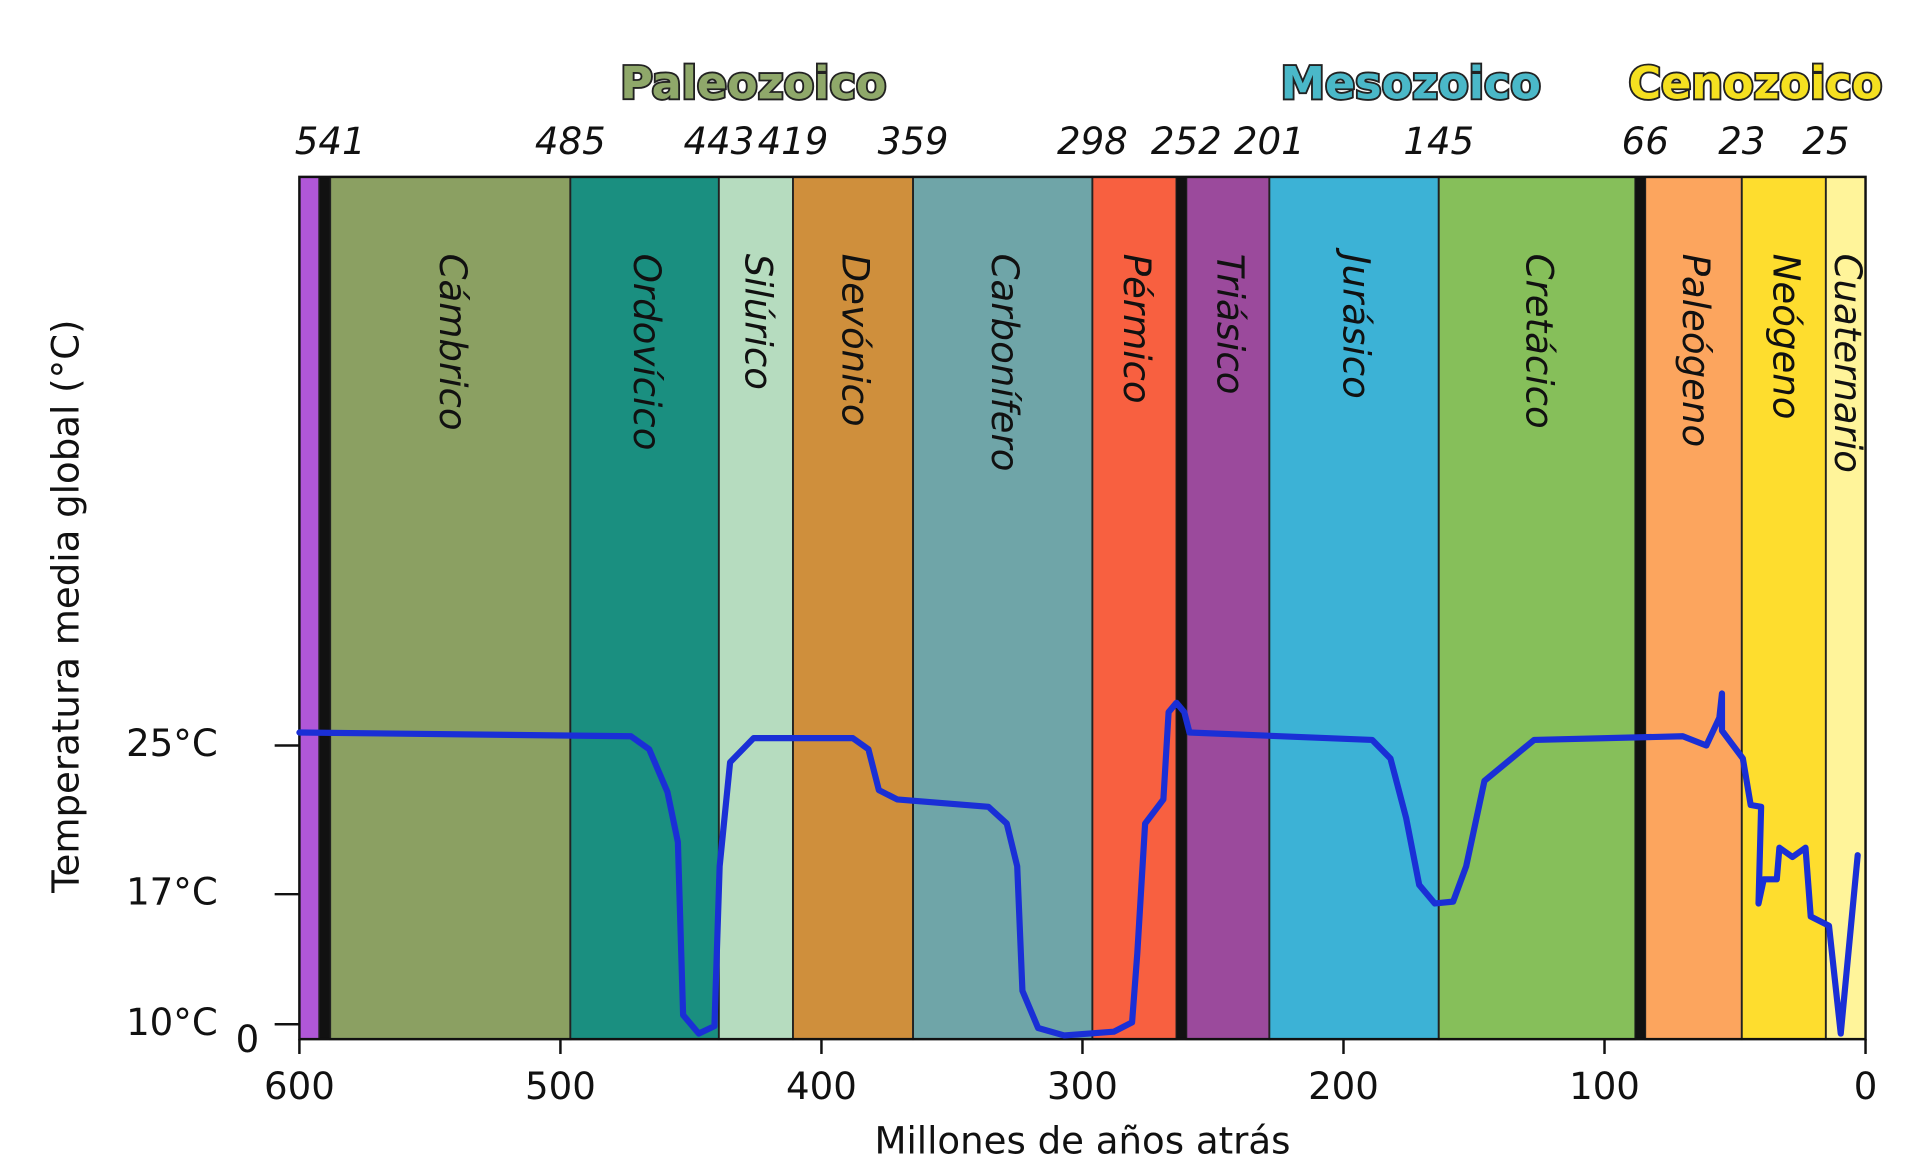  I want to click on boundary-label: 443, so click(718, 141).